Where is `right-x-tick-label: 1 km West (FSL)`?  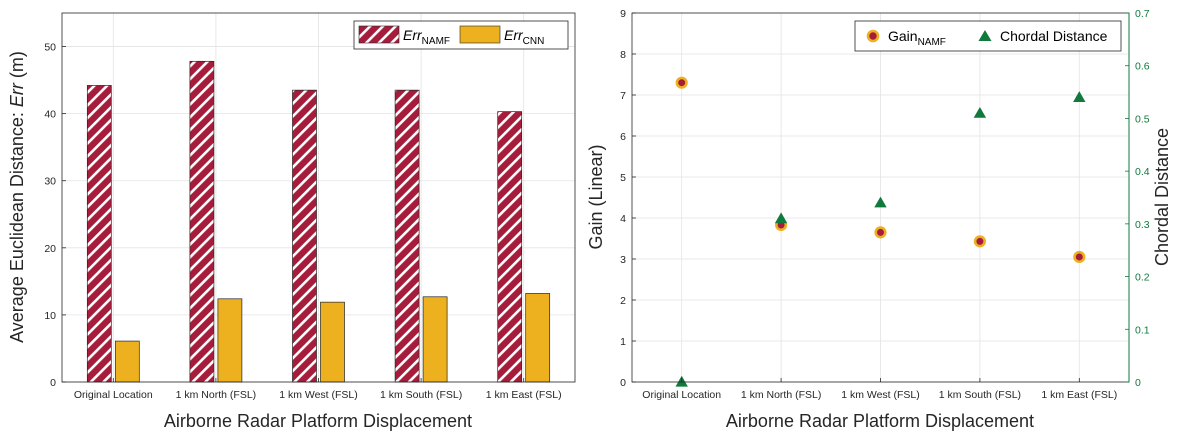 right-x-tick-label: 1 km West (FSL) is located at coordinates (880, 395).